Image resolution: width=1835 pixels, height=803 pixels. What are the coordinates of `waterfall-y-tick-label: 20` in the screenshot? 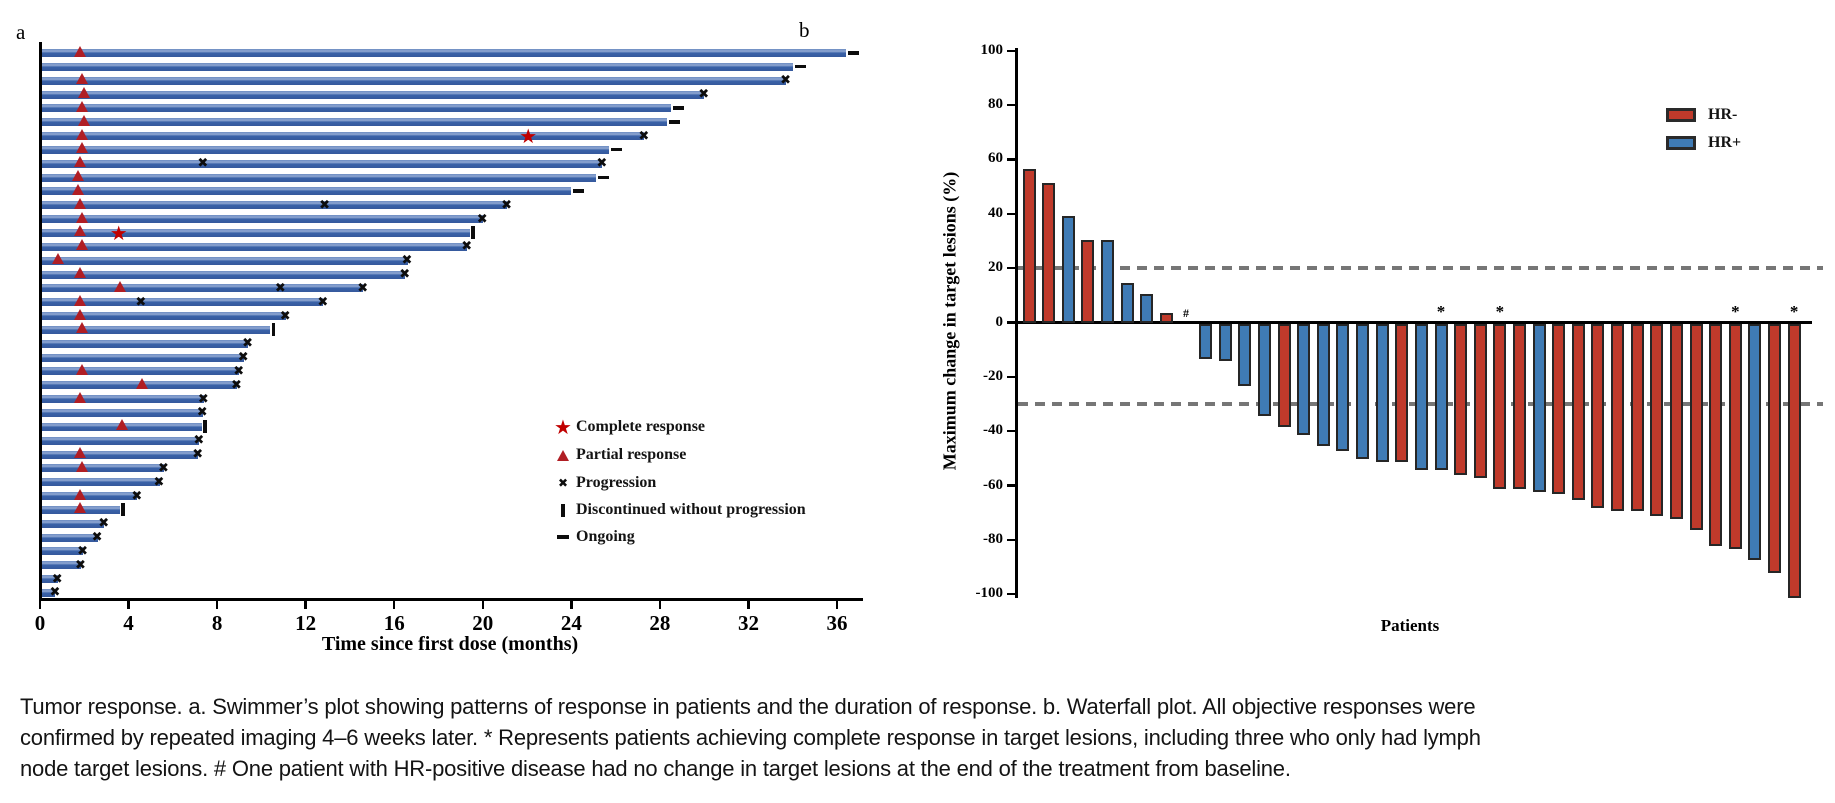 It's located at (995, 267).